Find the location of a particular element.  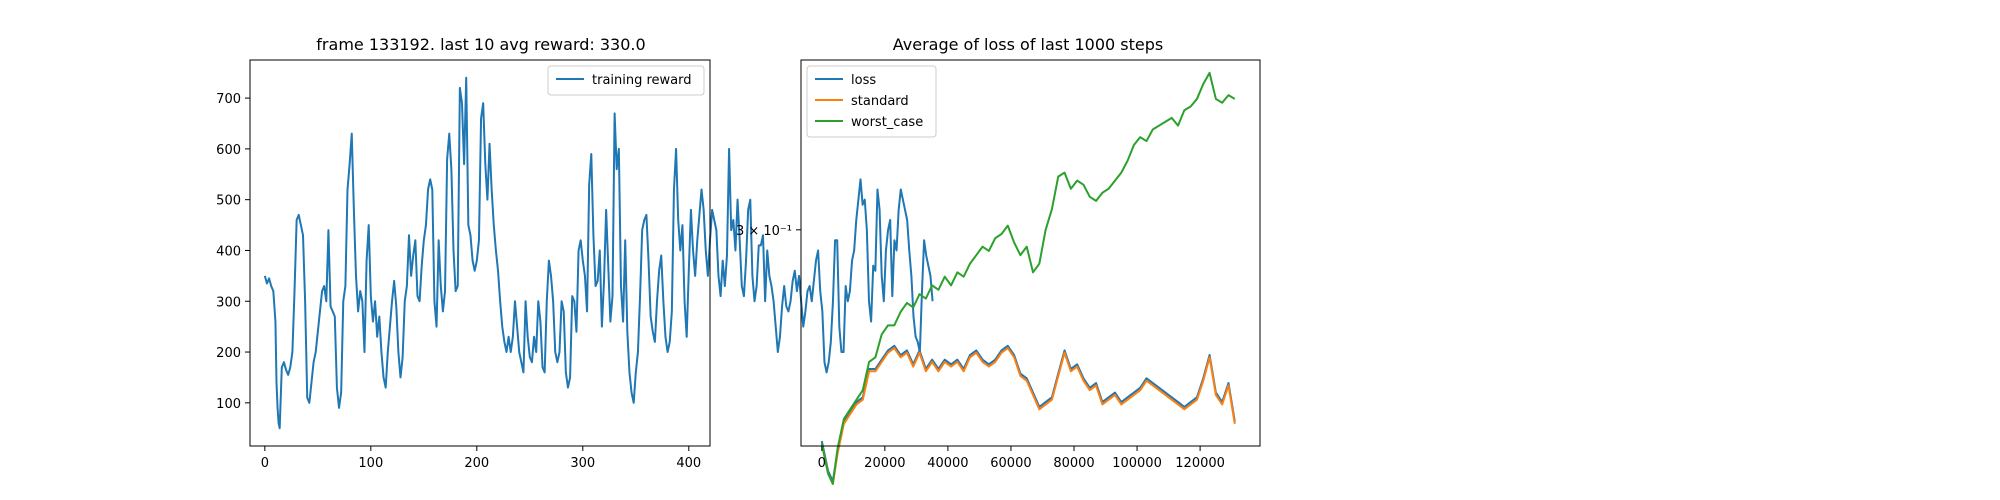

reward-y-tick-label: 200 is located at coordinates (228, 353).